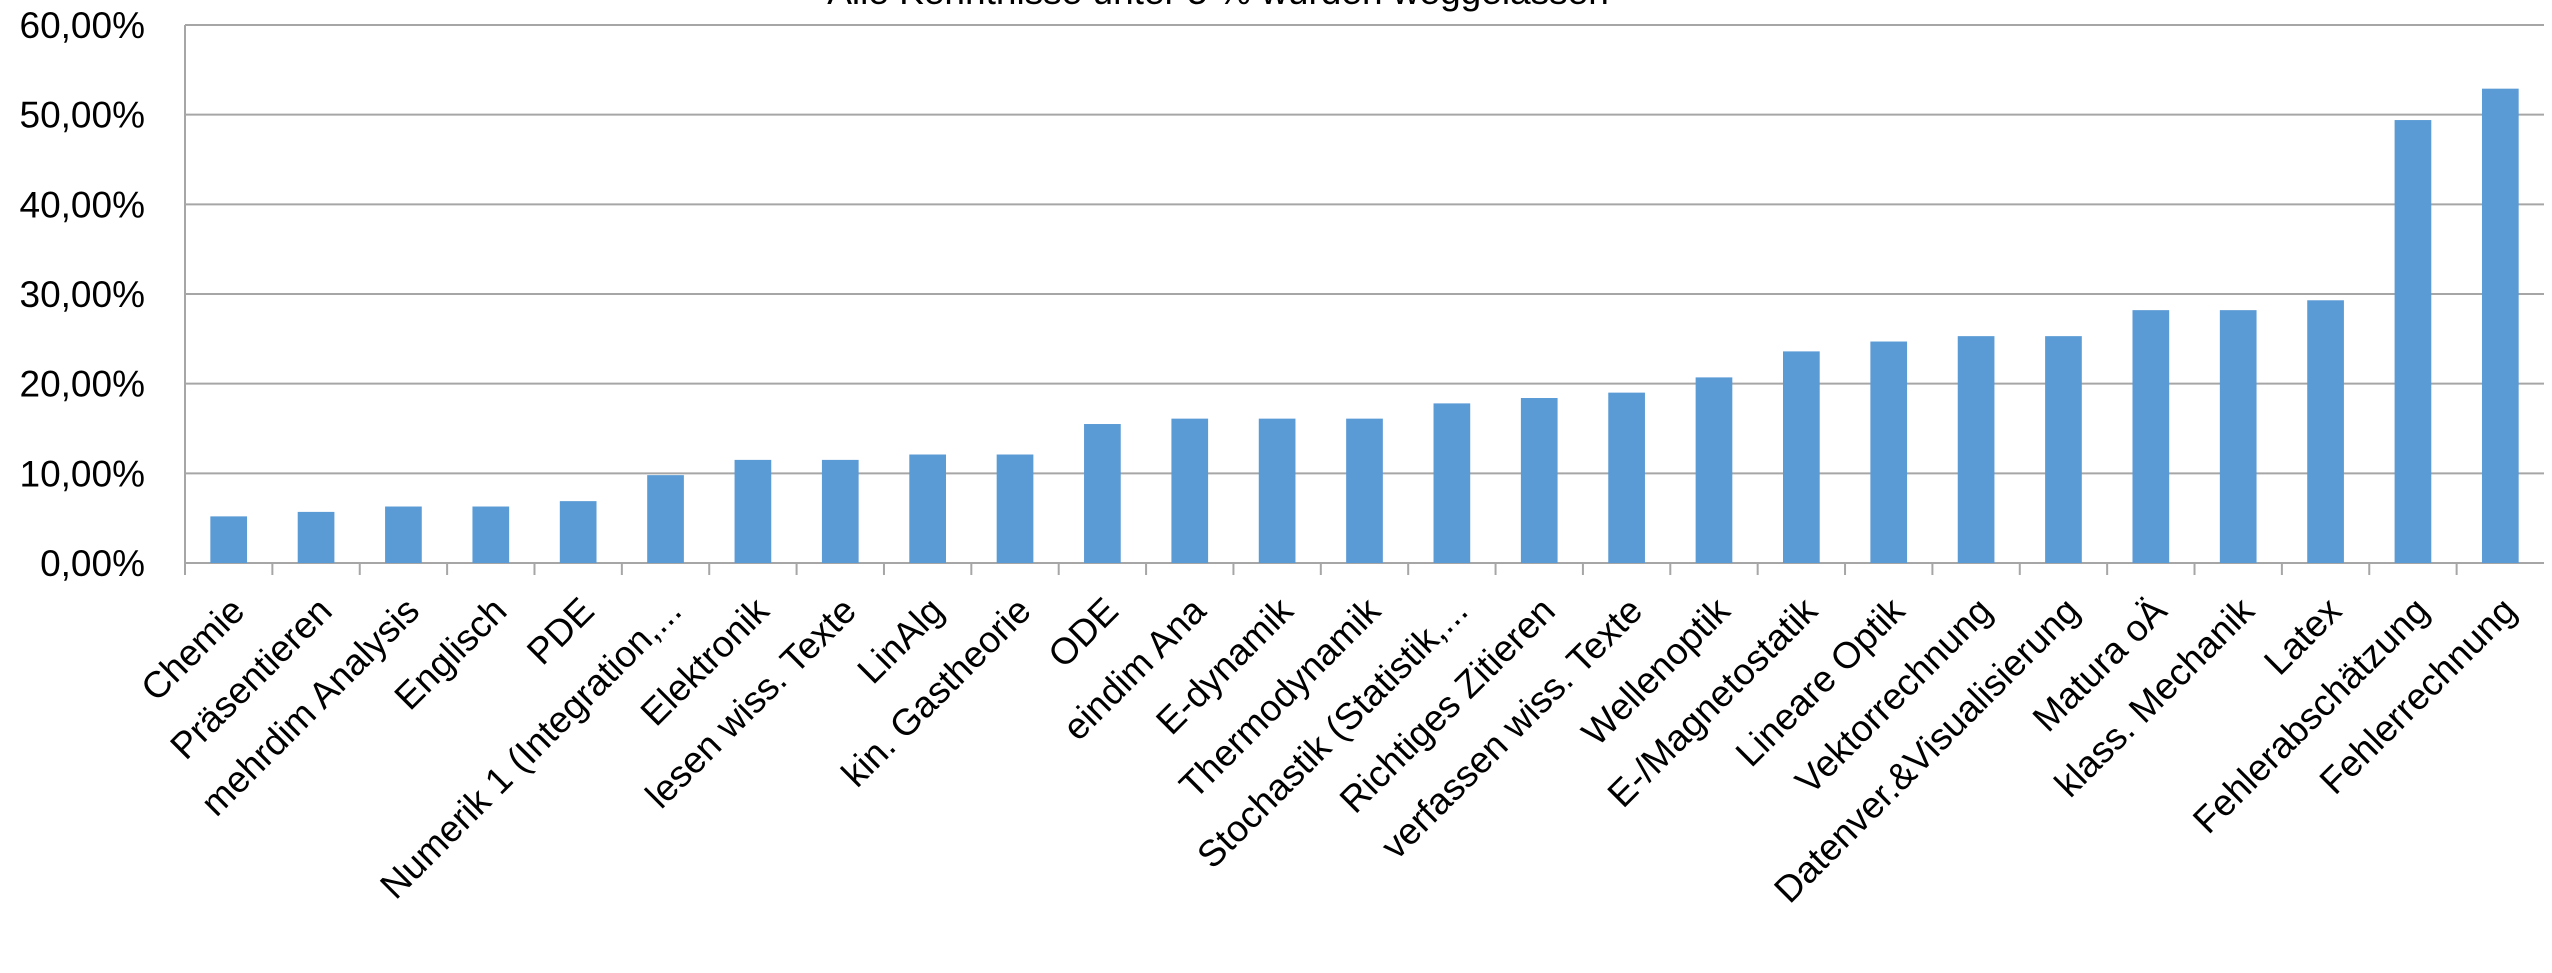 The width and height of the screenshot is (2552, 973). I want to click on y-tick-label: 40,00%, so click(83, 204).